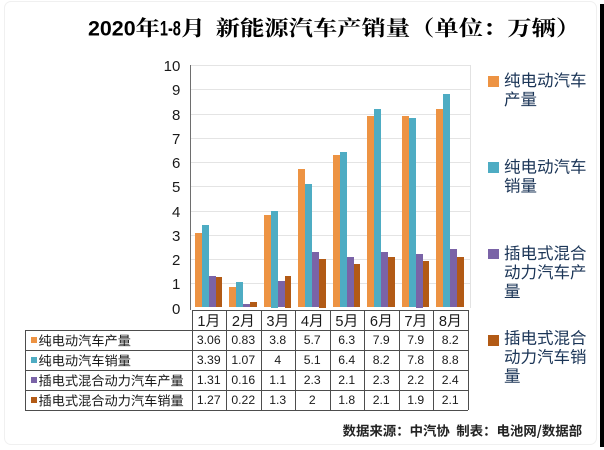 Image resolution: width=604 pixels, height=450 pixels. I want to click on svg-text: 5, so click(339, 322).